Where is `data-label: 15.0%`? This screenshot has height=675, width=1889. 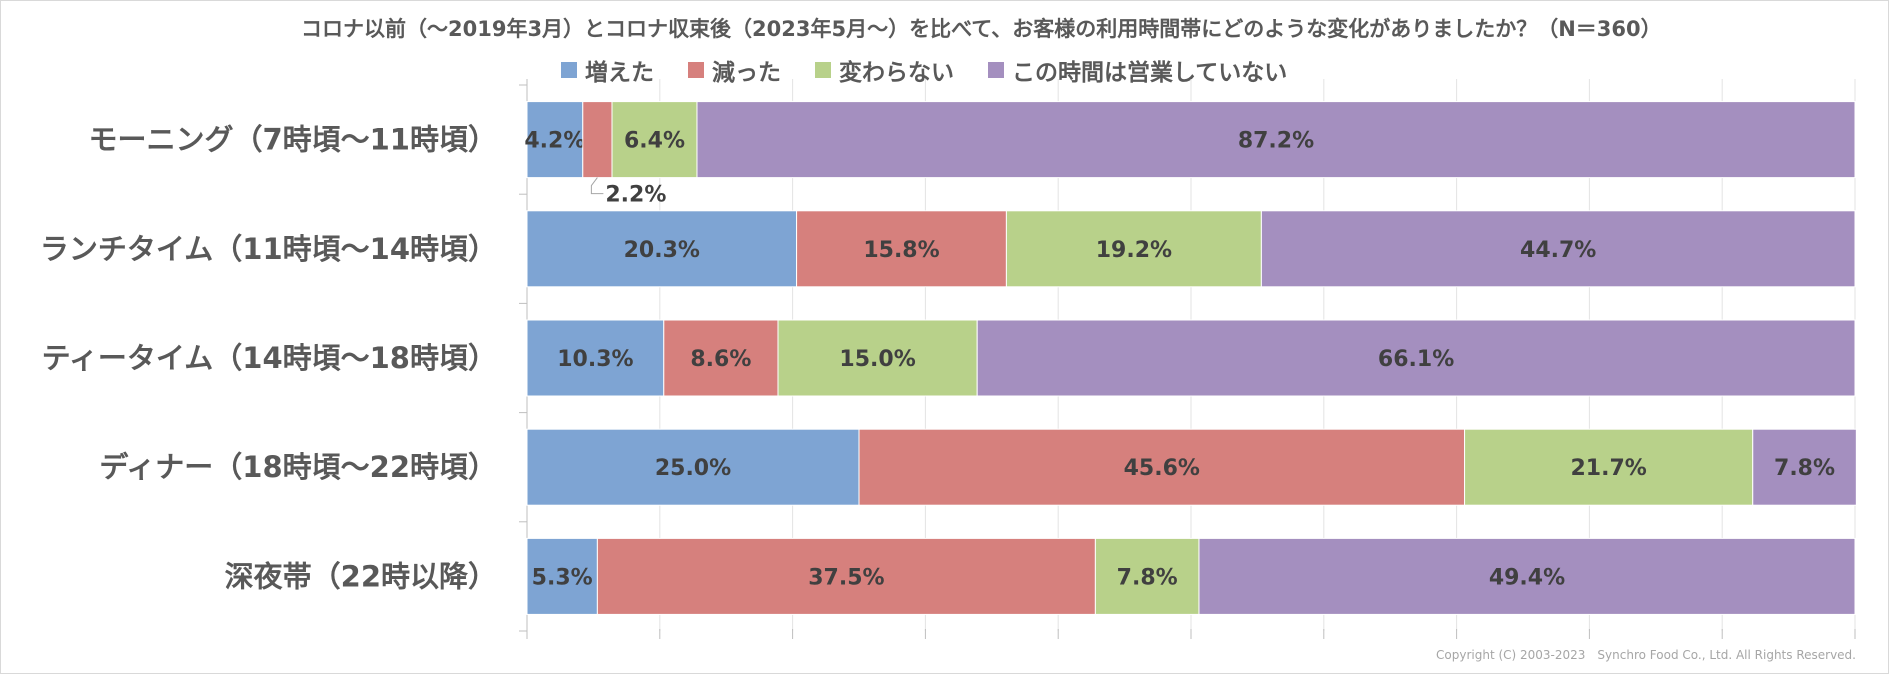
data-label: 15.0% is located at coordinates (877, 359).